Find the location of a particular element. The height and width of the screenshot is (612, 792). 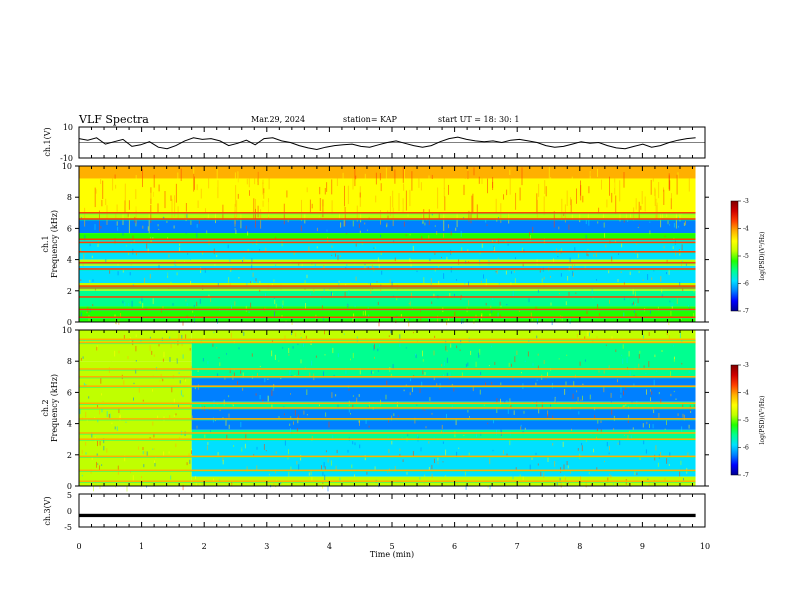

ch3-ytick-top: 5 is located at coordinates (69, 495).